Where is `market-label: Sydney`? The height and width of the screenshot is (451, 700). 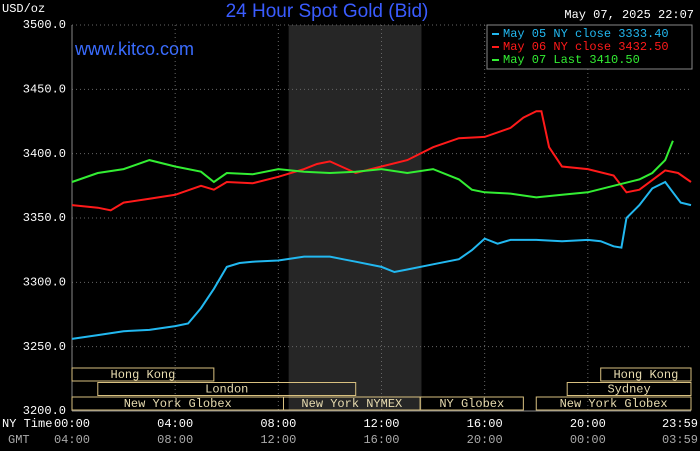
market-label: Sydney is located at coordinates (628, 390).